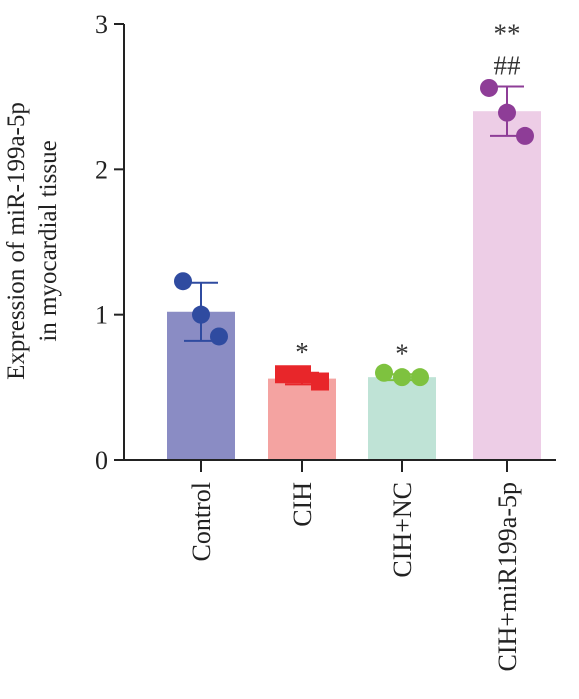 This screenshot has width=579, height=699. What do you see at coordinates (402, 530) in the screenshot?
I see `x-tick-label-2: CIH+NC` at bounding box center [402, 530].